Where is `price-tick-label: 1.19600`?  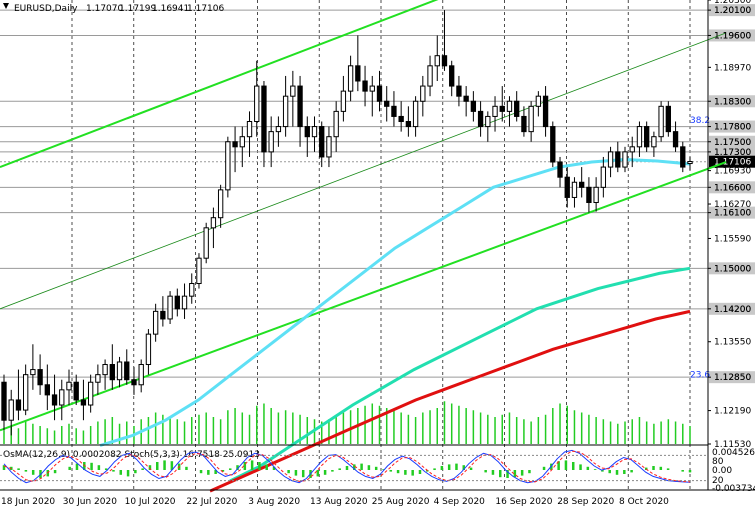
price-tick-label: 1.19600 is located at coordinates (732, 36).